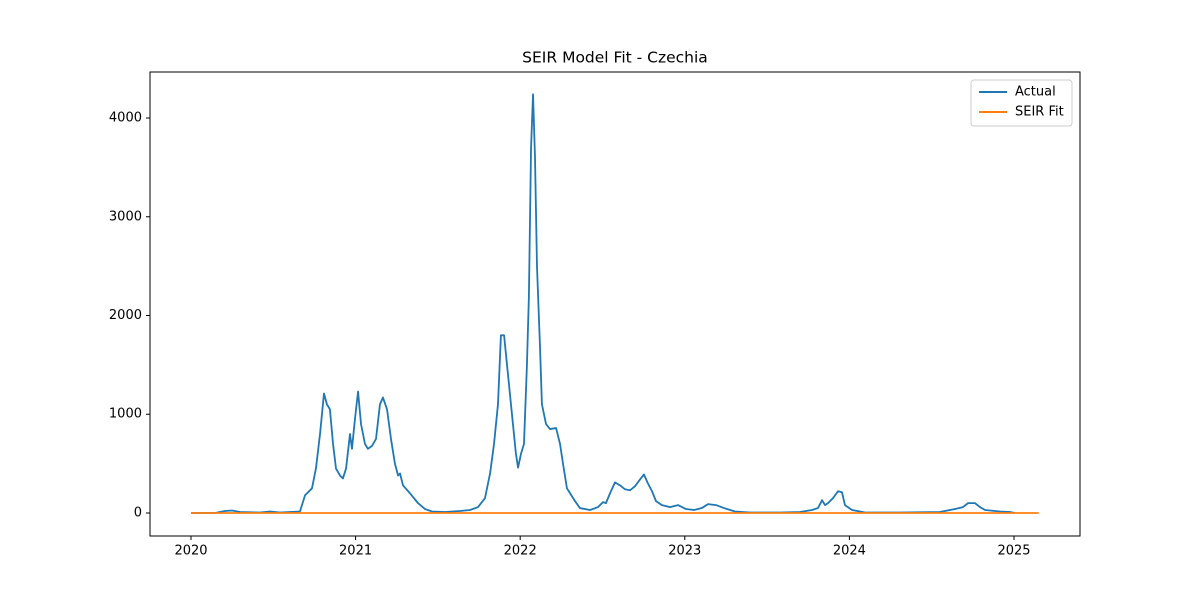 This screenshot has width=1200, height=600. I want to click on y-tick-label: 2000, so click(125, 315).